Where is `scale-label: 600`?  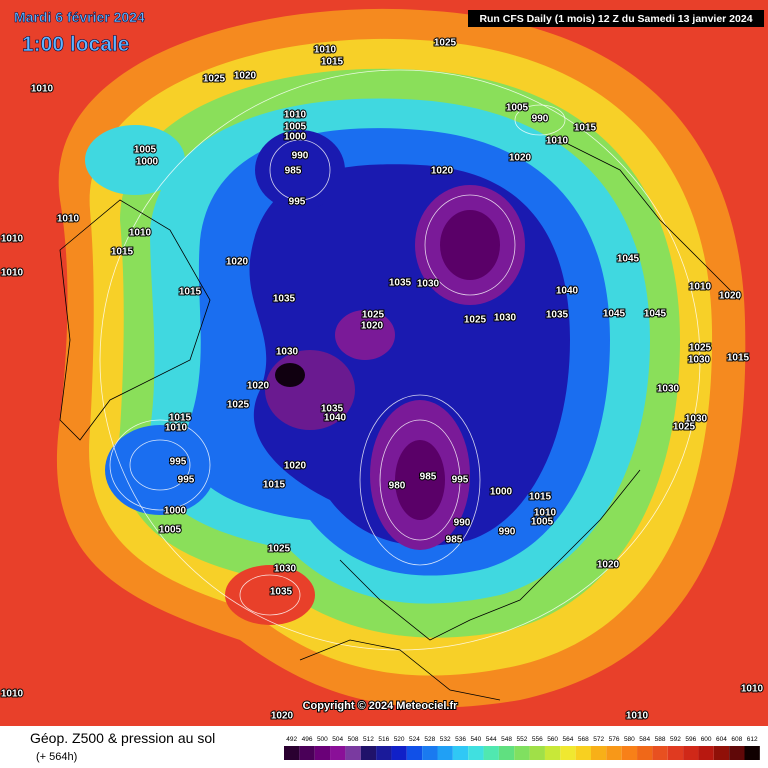 scale-label: 600 is located at coordinates (706, 739).